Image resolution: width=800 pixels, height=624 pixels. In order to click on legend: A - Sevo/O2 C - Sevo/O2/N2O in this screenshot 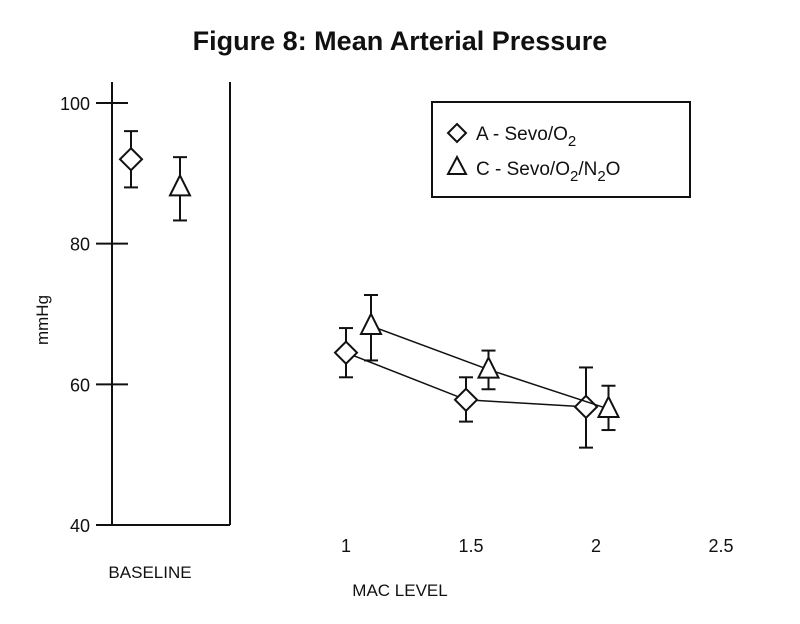, I will do `click(561, 149)`.